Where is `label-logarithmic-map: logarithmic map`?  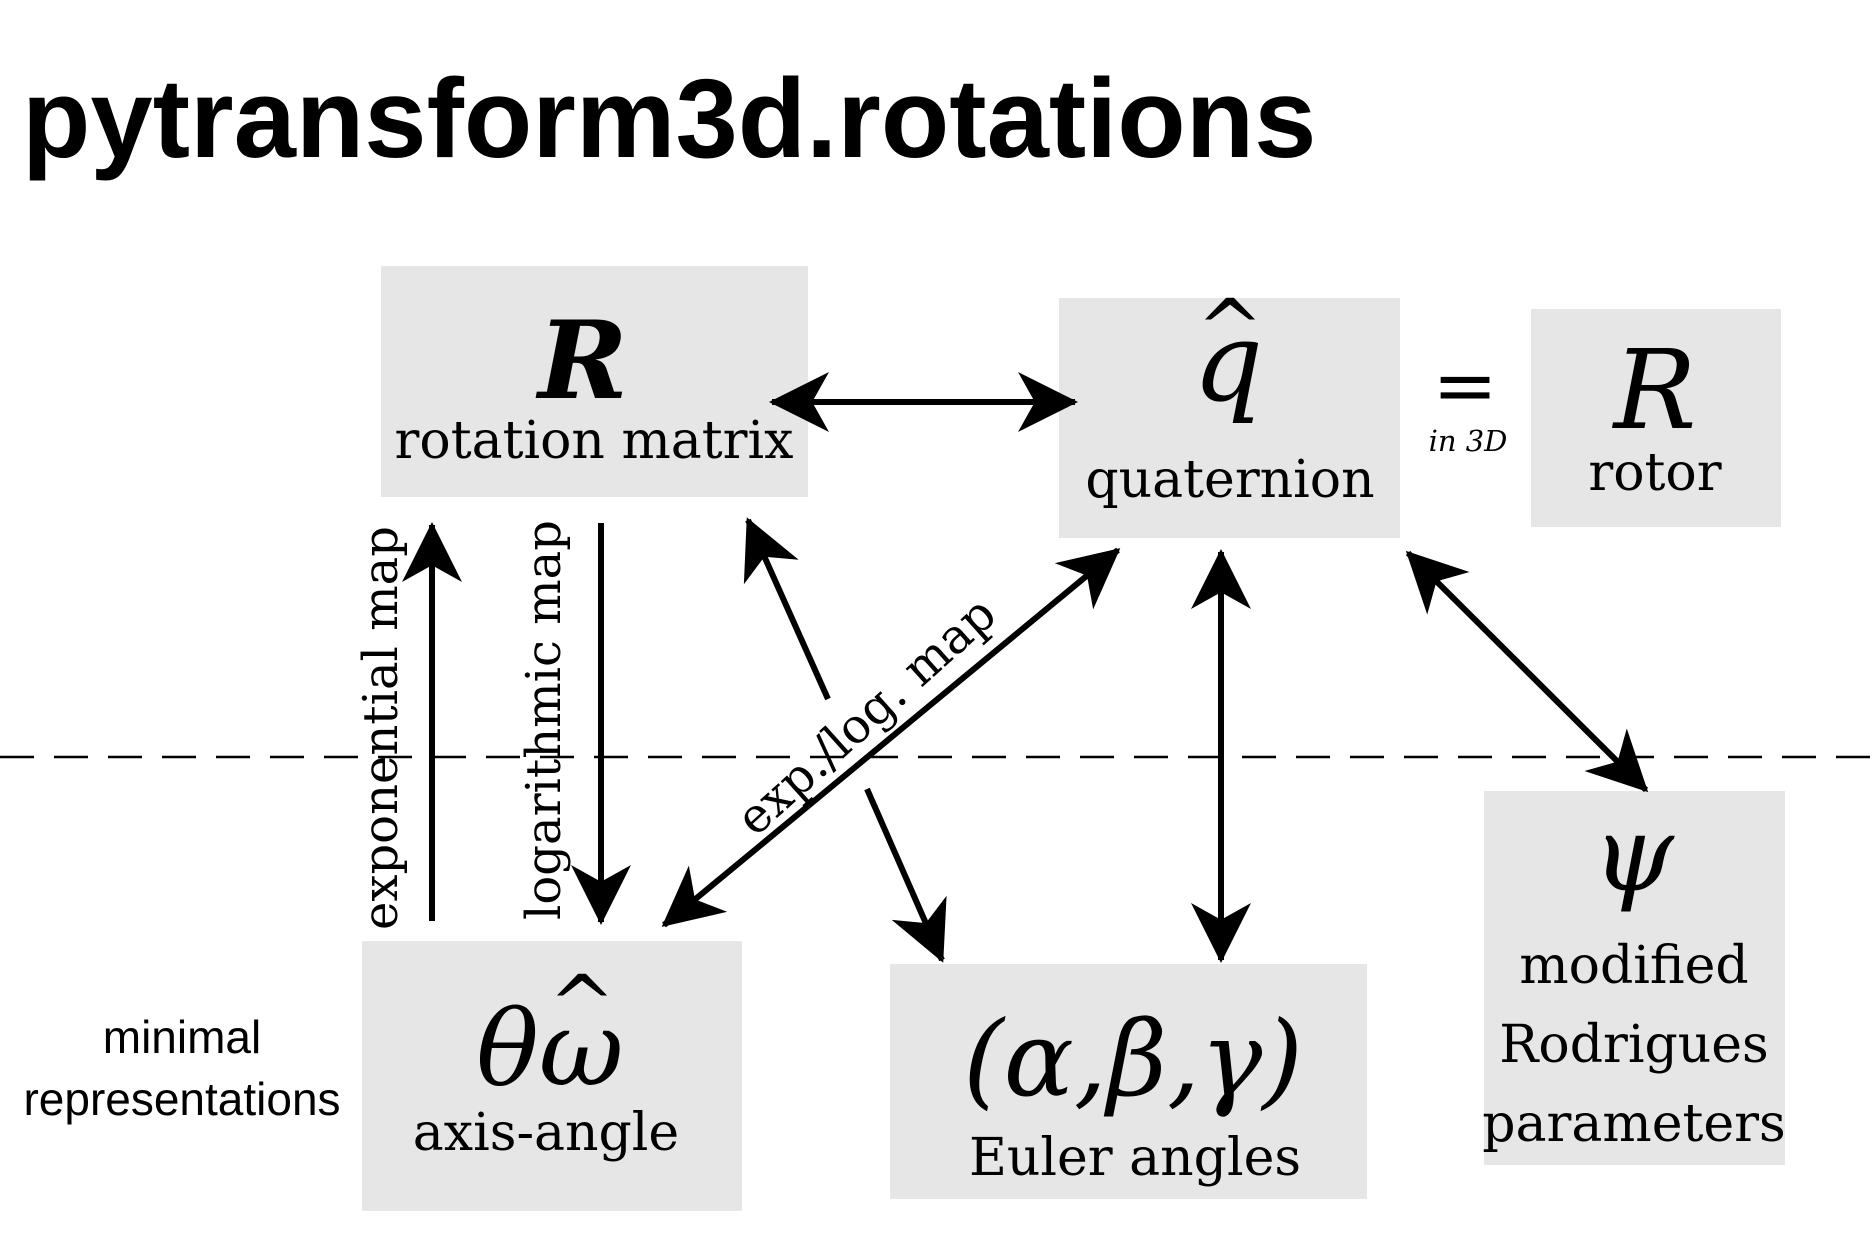
label-logarithmic-map: logarithmic map is located at coordinates (544, 720).